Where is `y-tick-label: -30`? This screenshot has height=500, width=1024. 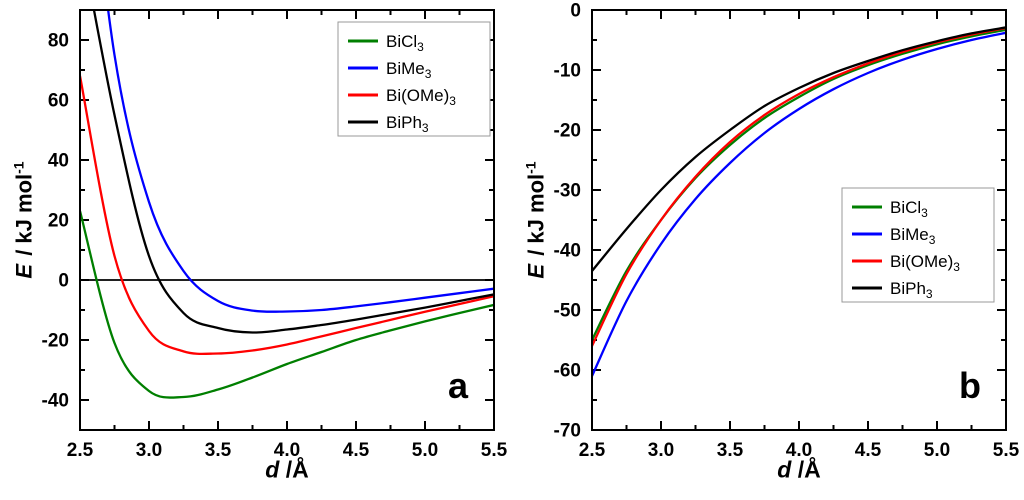
y-tick-label: -30 is located at coordinates (567, 191).